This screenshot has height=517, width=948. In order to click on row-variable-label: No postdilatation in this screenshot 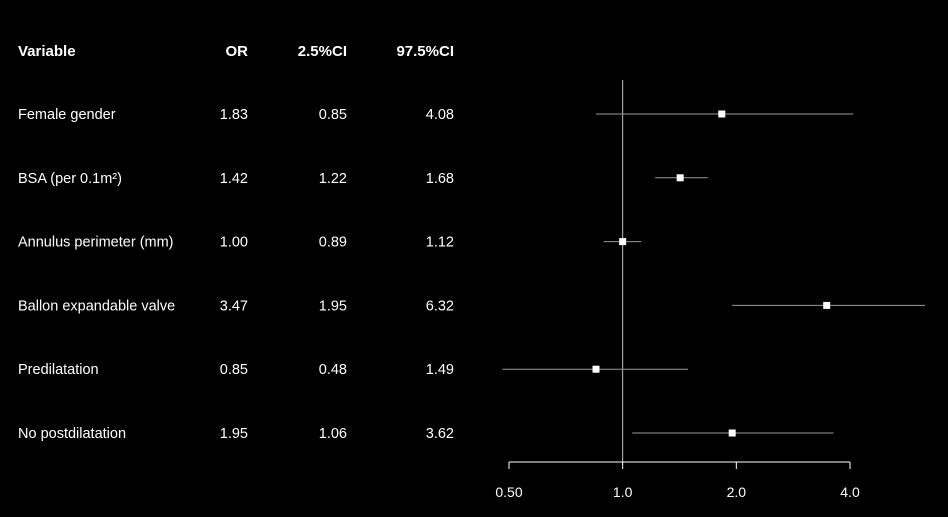, I will do `click(72, 434)`.